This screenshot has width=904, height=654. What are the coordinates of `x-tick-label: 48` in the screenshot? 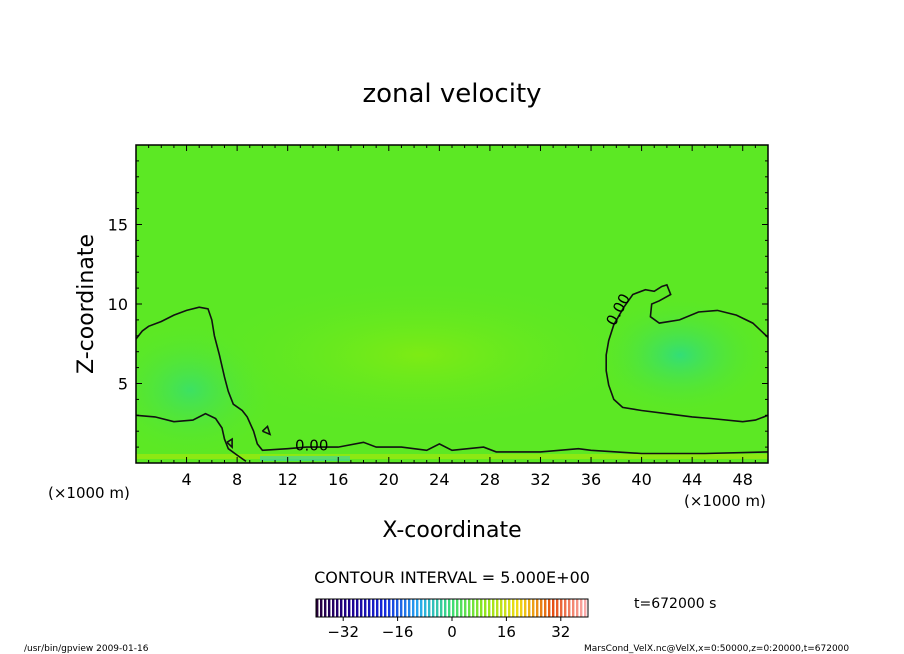 It's located at (743, 479).